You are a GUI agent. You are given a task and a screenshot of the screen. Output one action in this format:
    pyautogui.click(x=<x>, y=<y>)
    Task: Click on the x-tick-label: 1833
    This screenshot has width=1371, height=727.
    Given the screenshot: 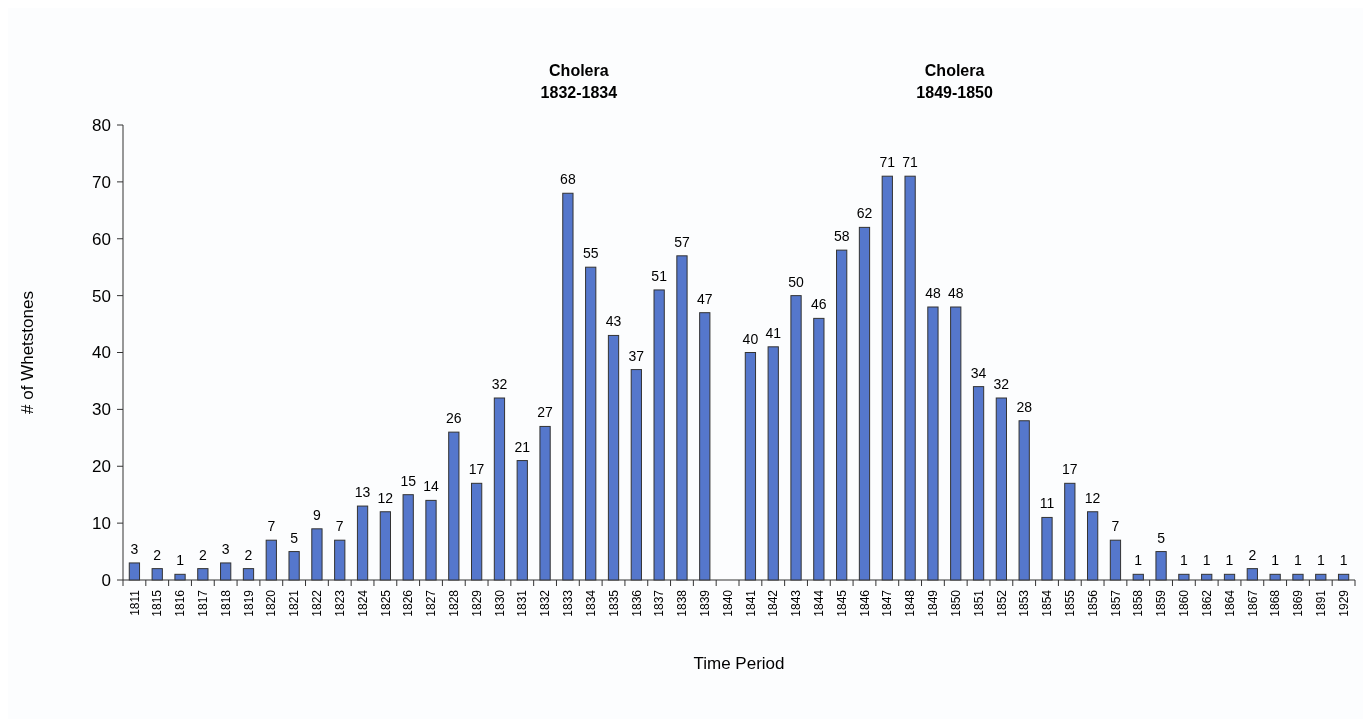 What is the action you would take?
    pyautogui.click(x=568, y=603)
    